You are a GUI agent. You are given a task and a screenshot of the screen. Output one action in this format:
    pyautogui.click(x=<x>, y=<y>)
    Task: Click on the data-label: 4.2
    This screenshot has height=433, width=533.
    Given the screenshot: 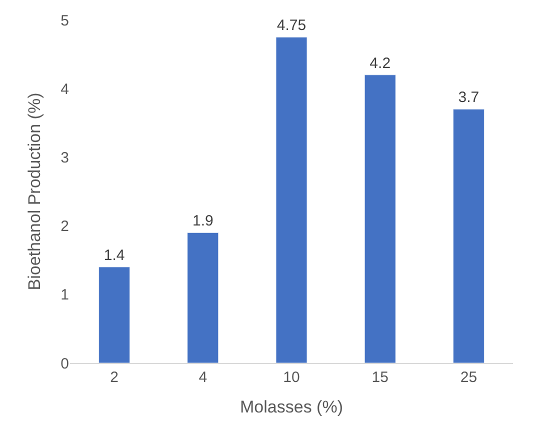 What is the action you would take?
    pyautogui.click(x=380, y=63)
    